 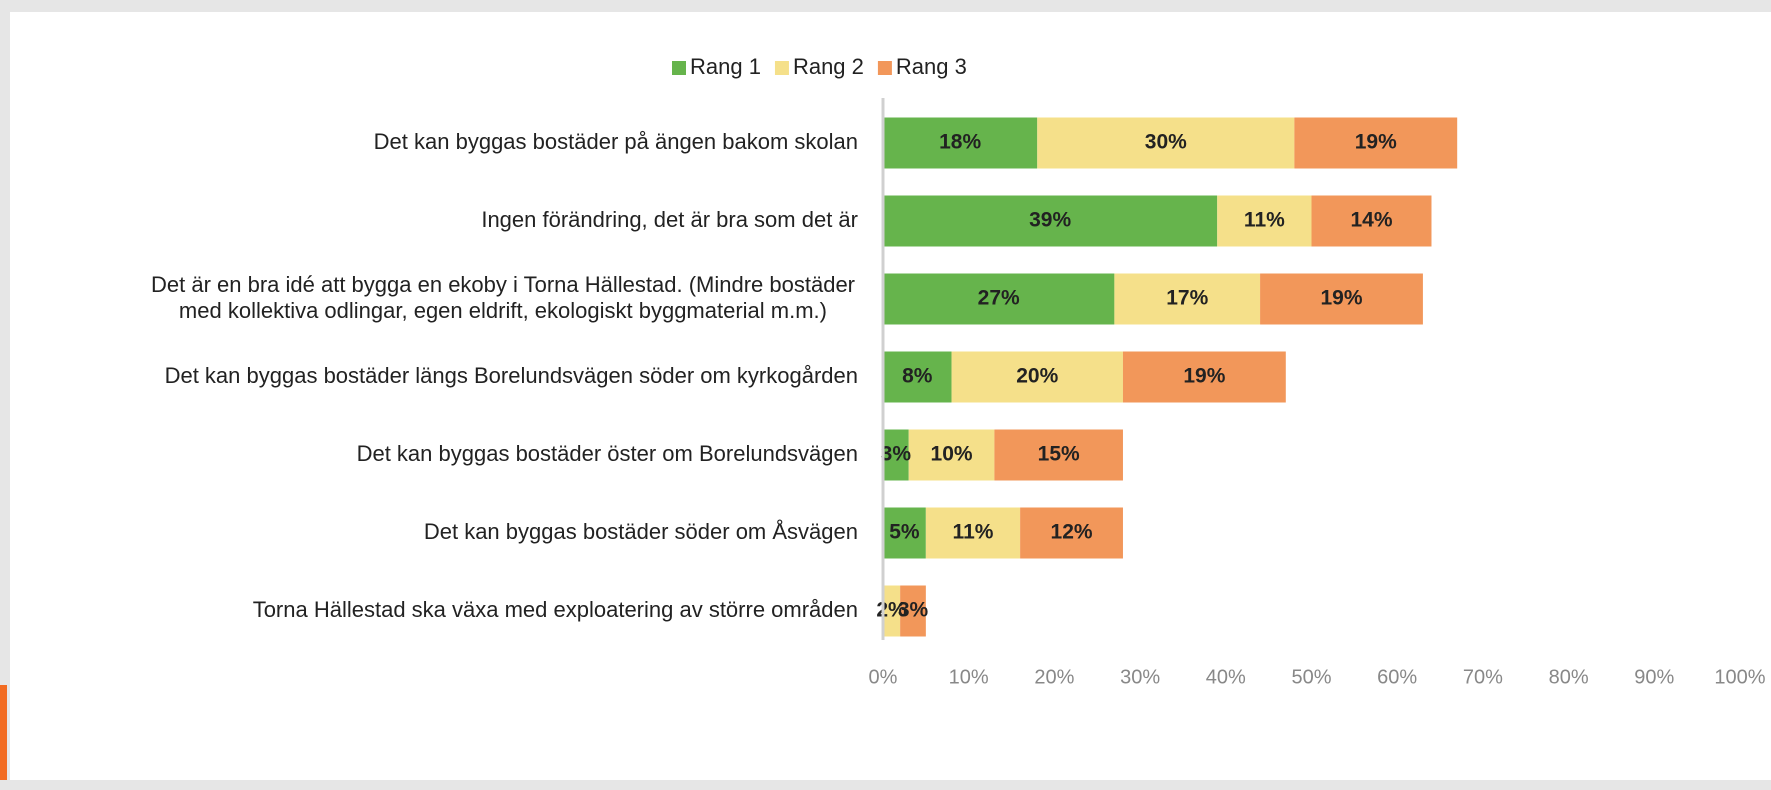 What do you see at coordinates (1140, 677) in the screenshot?
I see `x-tick-label: 30%` at bounding box center [1140, 677].